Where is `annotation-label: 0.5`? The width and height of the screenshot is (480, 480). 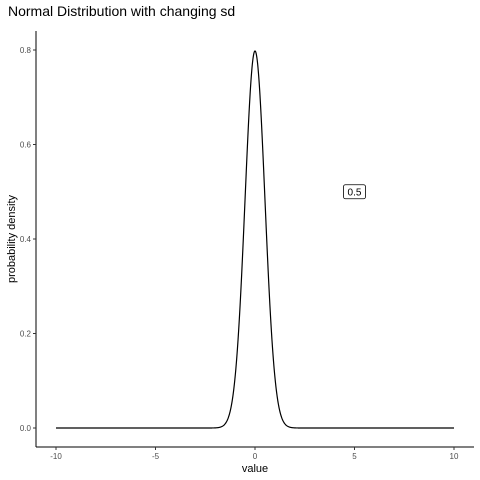
annotation-label: 0.5 is located at coordinates (355, 192).